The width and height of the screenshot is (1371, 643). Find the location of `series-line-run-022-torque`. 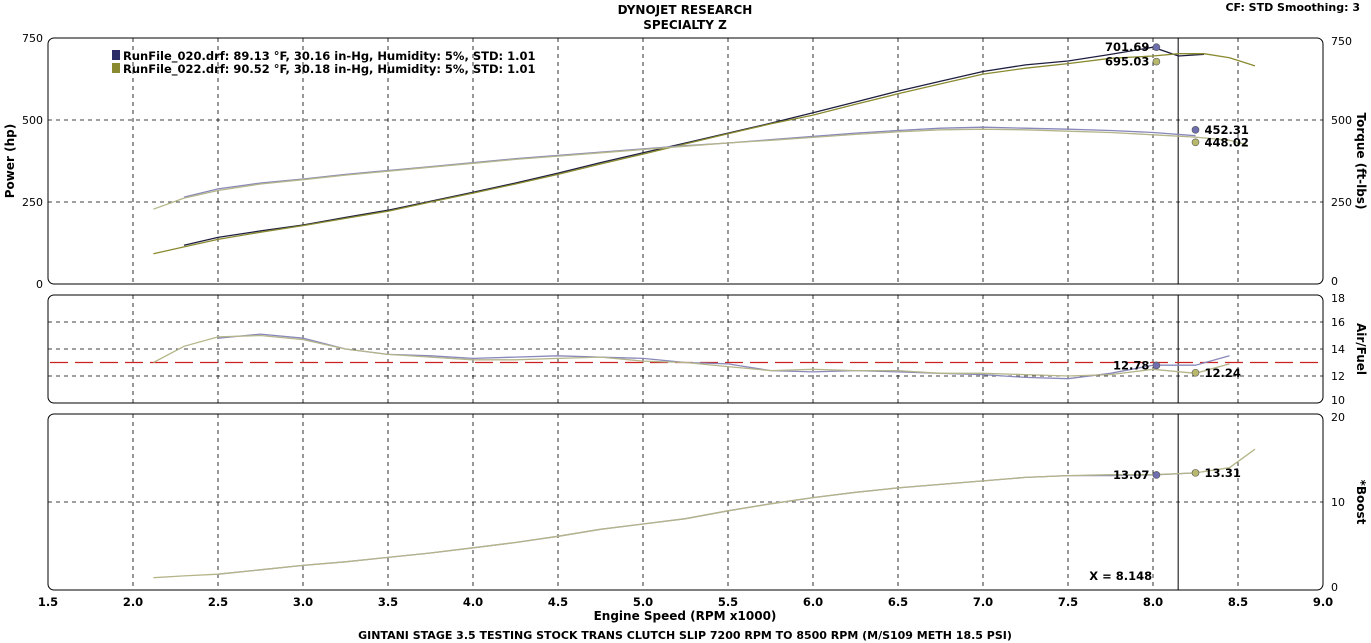

series-line-run-022-torque is located at coordinates (700, 169).